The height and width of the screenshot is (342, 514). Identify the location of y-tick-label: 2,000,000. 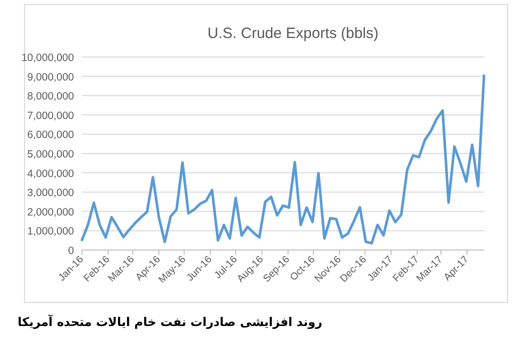
(50, 212).